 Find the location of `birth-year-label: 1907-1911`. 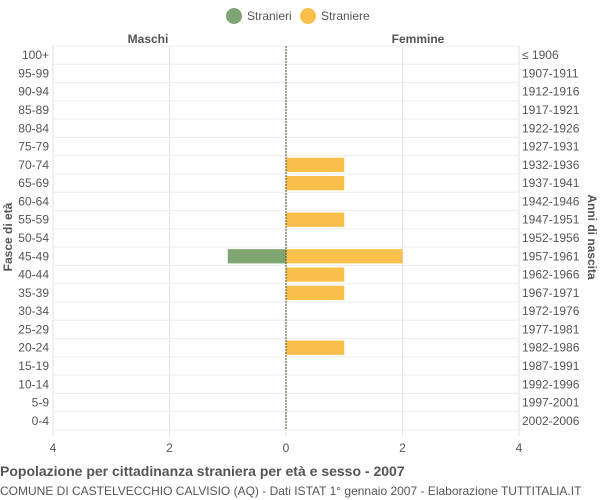

birth-year-label: 1907-1911 is located at coordinates (550, 73).